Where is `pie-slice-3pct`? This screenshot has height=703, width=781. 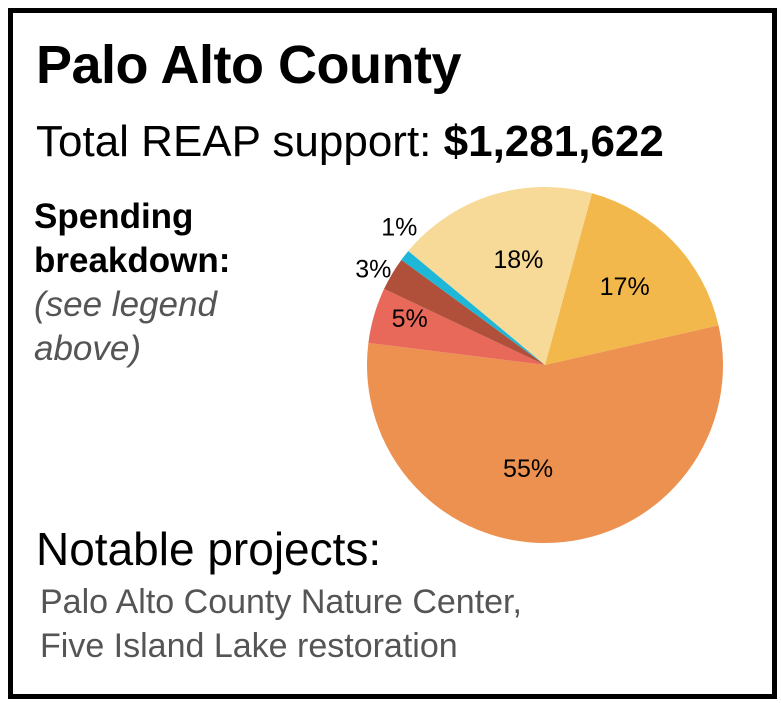
pie-slice-3pct is located at coordinates (464, 312).